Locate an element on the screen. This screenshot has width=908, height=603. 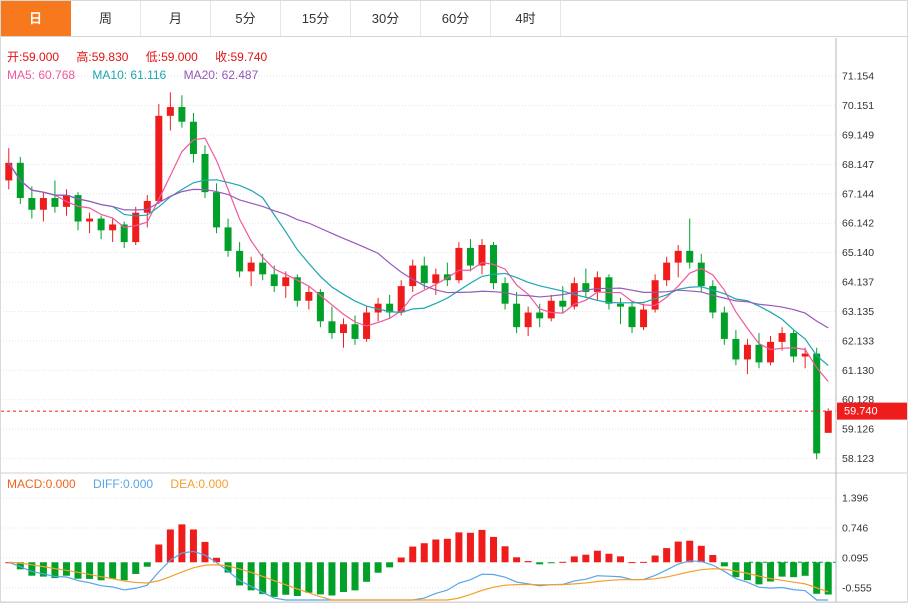
macd-legend: MACD:0.000 DIFF:0.000 DEA:0.000 is located at coordinates (124, 484).